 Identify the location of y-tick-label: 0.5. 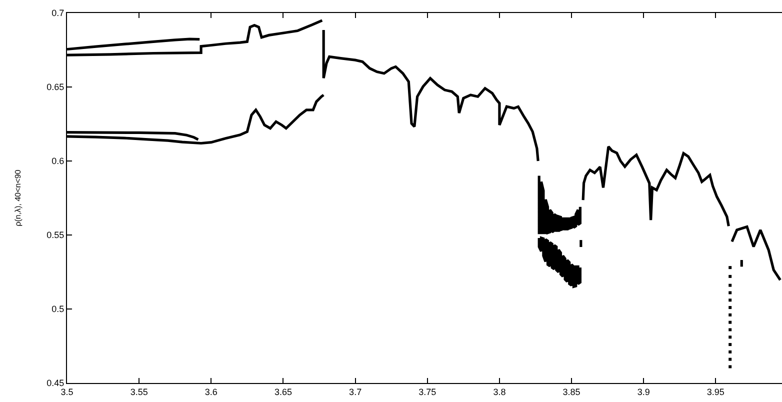
(58, 309).